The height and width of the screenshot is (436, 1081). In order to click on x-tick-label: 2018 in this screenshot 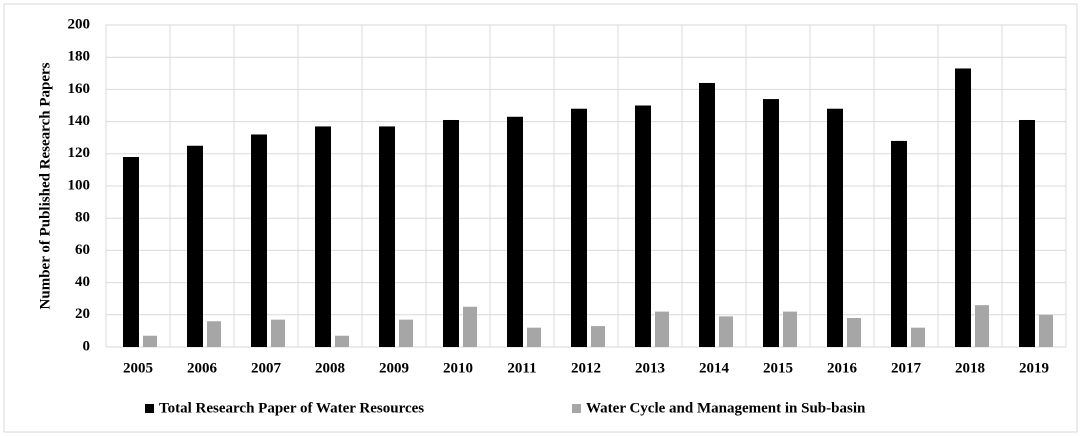, I will do `click(970, 368)`.